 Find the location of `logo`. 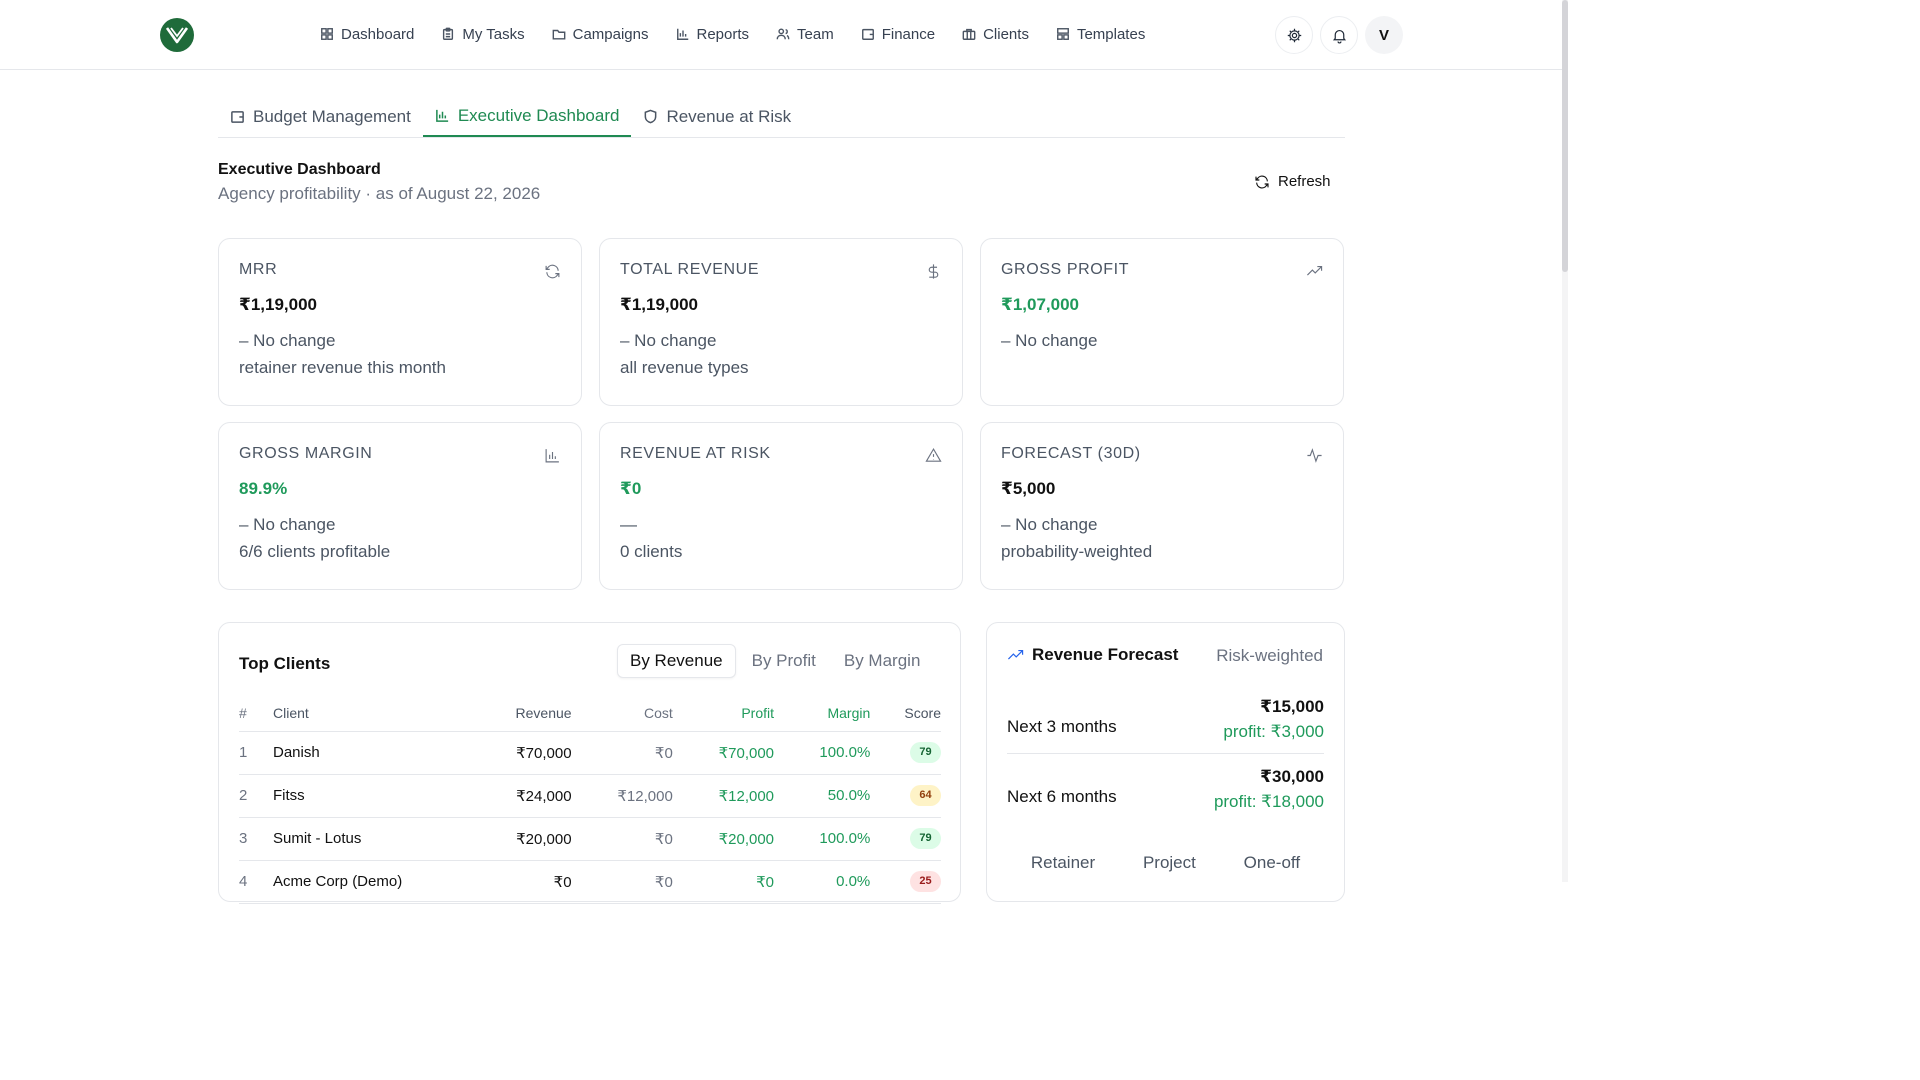

logo is located at coordinates (177, 35).